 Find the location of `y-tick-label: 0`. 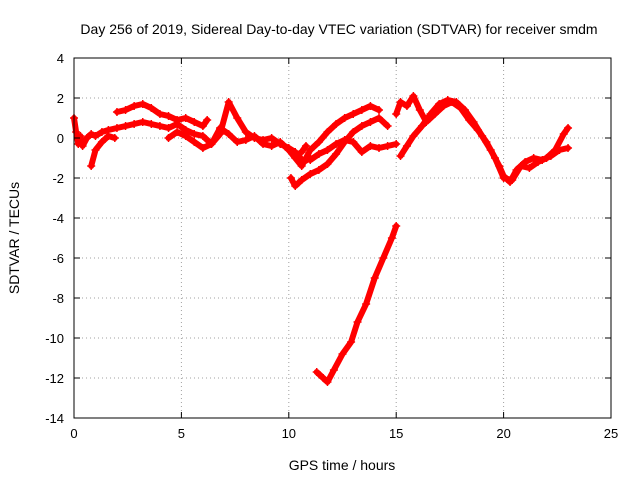

y-tick-label: 0 is located at coordinates (60, 138).